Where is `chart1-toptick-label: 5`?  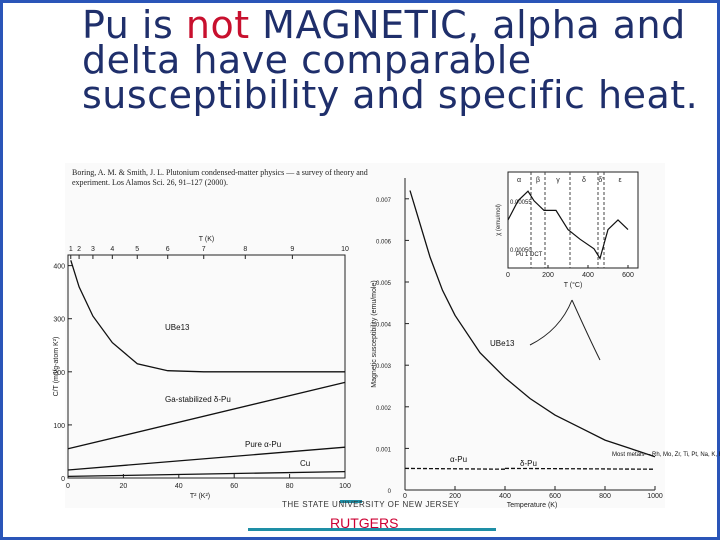
chart1-toptick-label: 5 is located at coordinates (137, 249).